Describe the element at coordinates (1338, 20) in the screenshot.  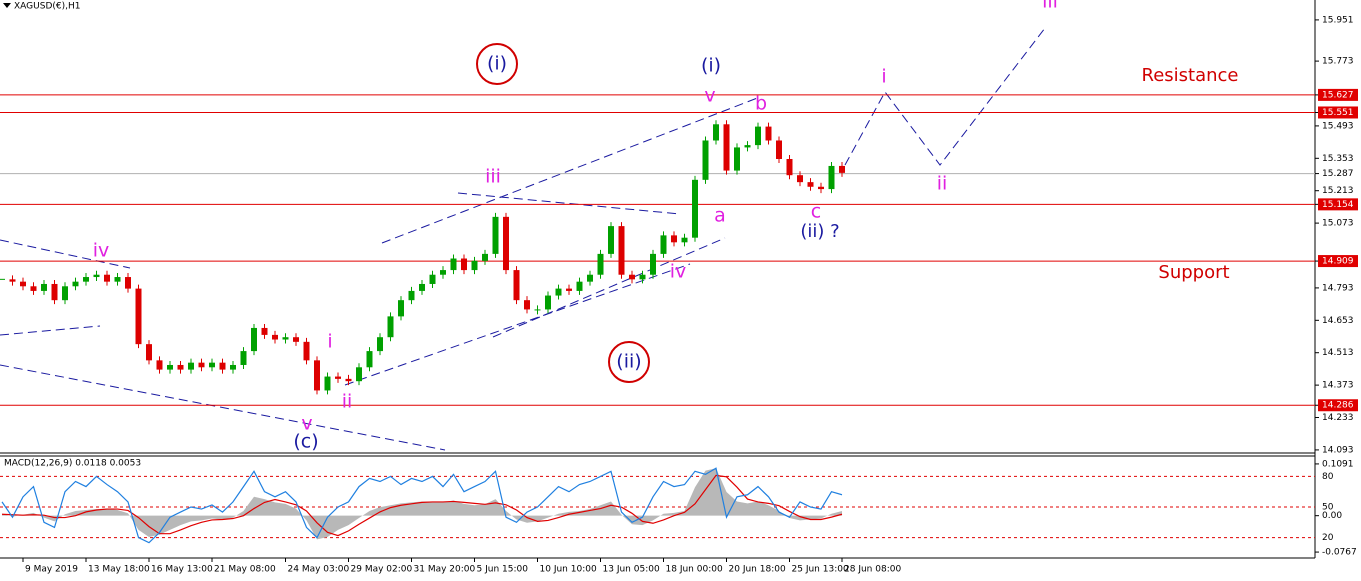
I see `y-tick-label: 15.951` at that location.